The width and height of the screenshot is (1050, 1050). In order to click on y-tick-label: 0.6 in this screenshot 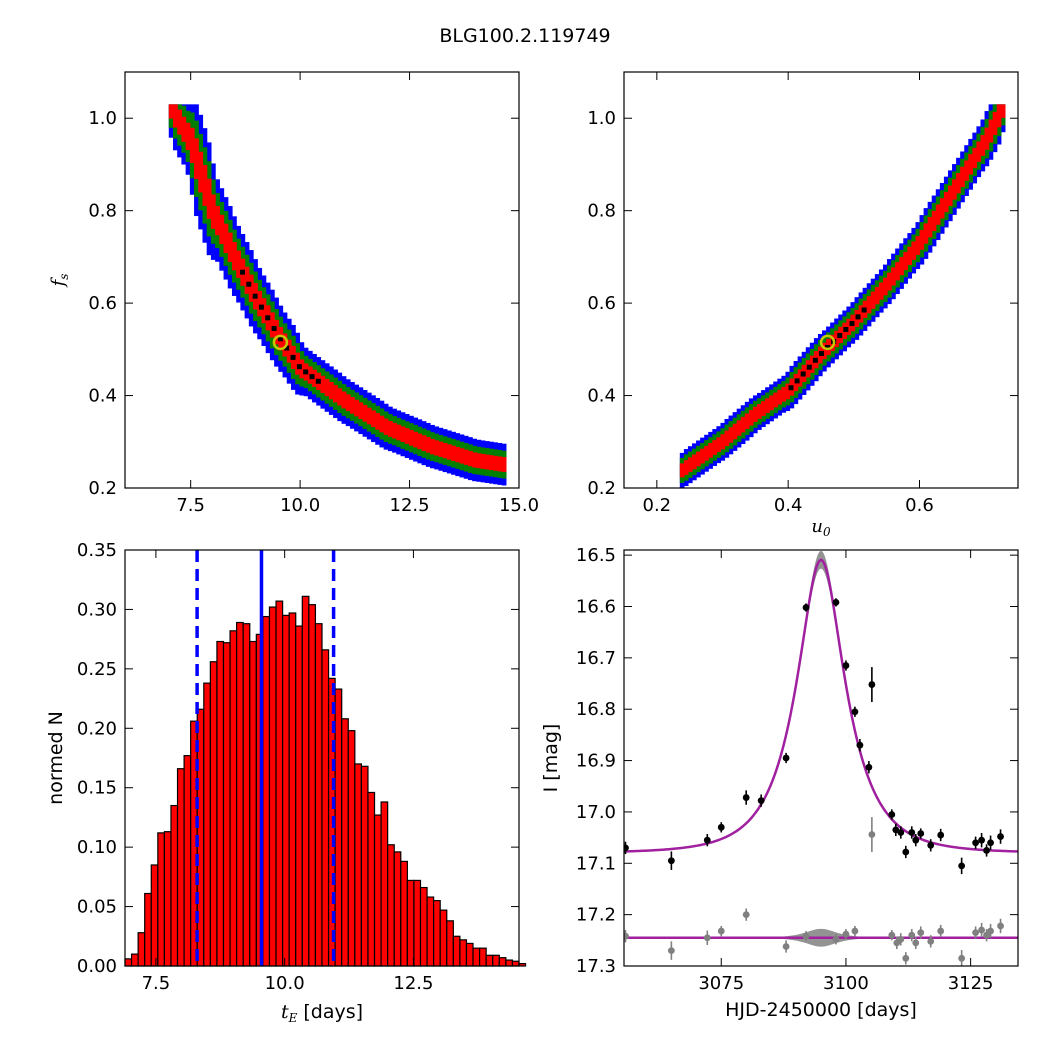, I will do `click(601, 303)`.